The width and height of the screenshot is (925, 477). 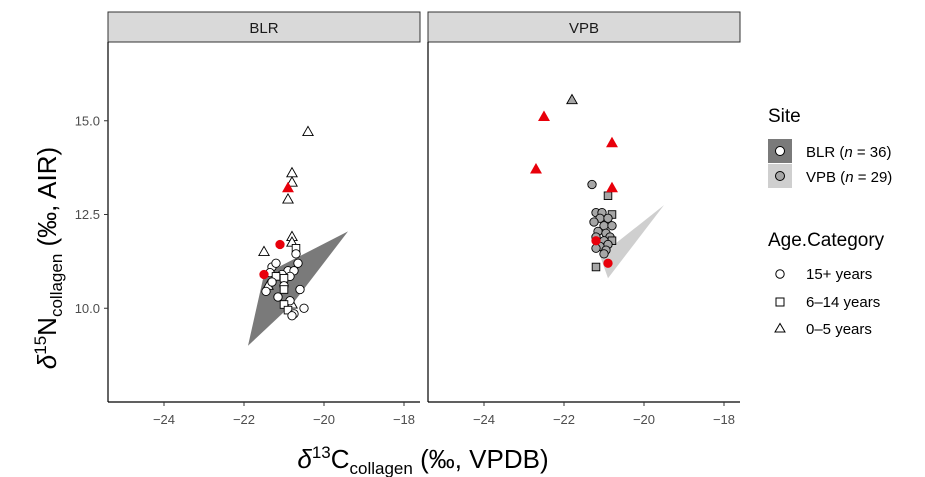 I want to click on x-tick-label-blr-1: −22, so click(x=244, y=419).